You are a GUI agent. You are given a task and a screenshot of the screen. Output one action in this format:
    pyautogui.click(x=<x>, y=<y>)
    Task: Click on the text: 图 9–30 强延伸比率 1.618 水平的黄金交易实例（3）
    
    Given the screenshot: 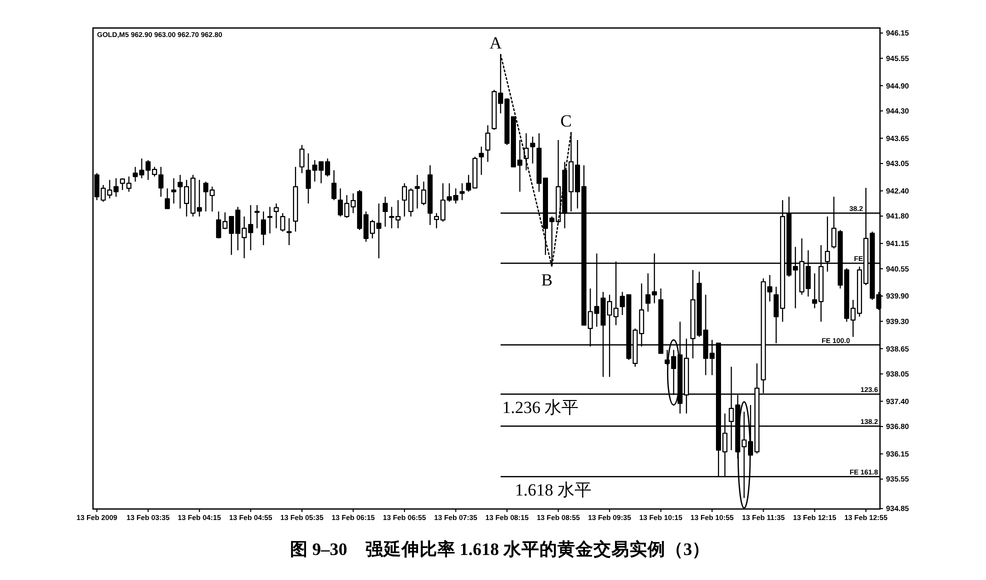 What is the action you would take?
    pyautogui.click(x=500, y=549)
    